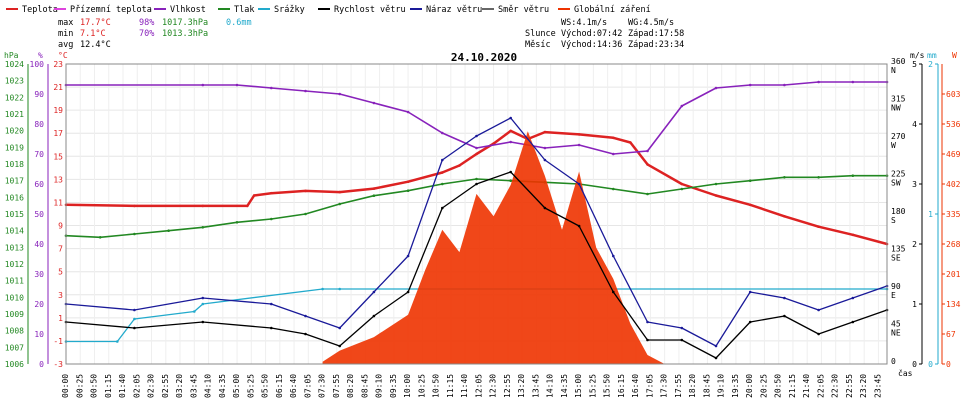  I want to click on x-tick-label: 11:40, so click(464, 386).